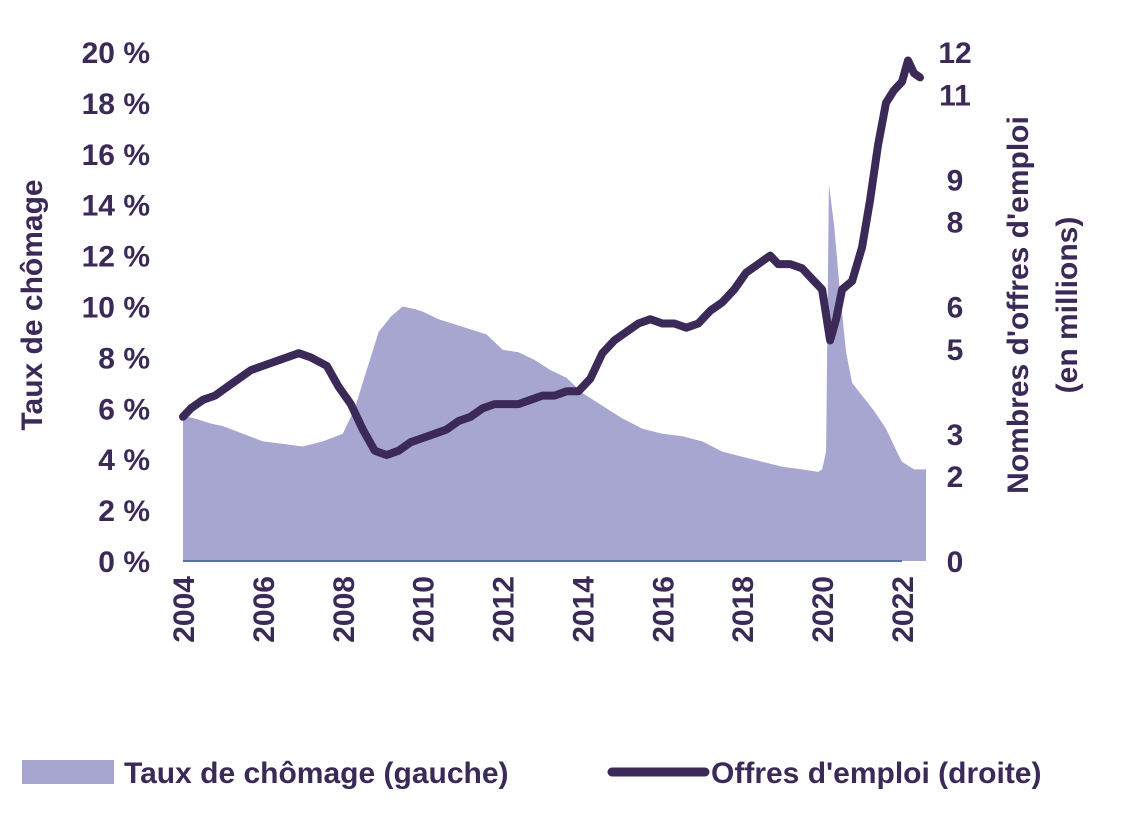  I want to click on right-tick-label: 12, so click(954, 53).